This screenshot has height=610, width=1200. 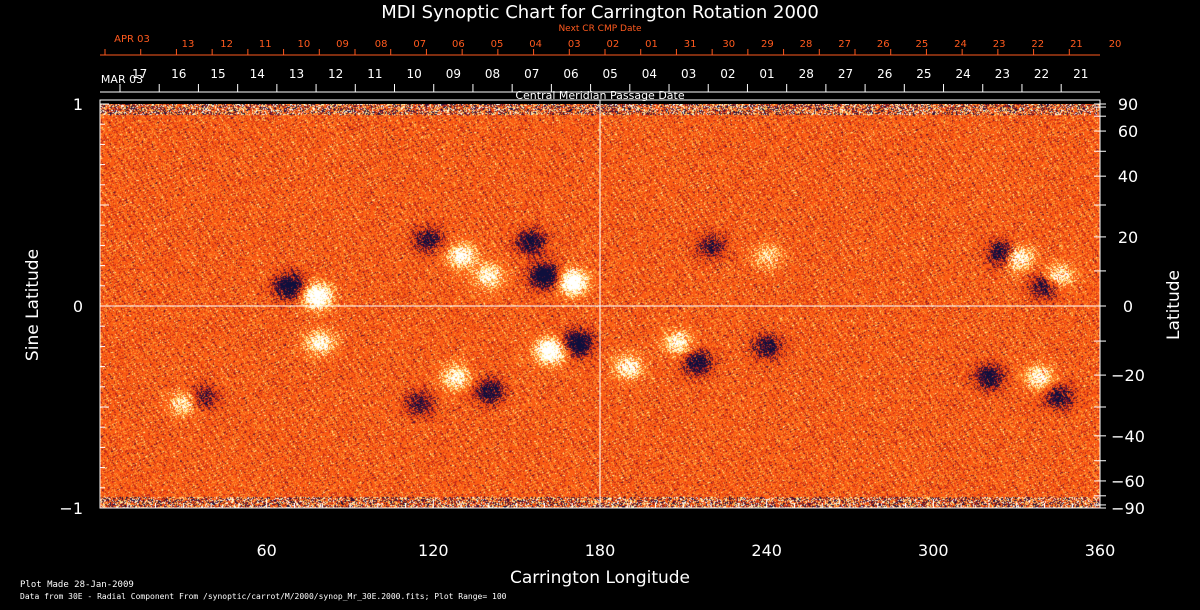 I want to click on y-tick-label-right: 60, so click(x=1128, y=131).